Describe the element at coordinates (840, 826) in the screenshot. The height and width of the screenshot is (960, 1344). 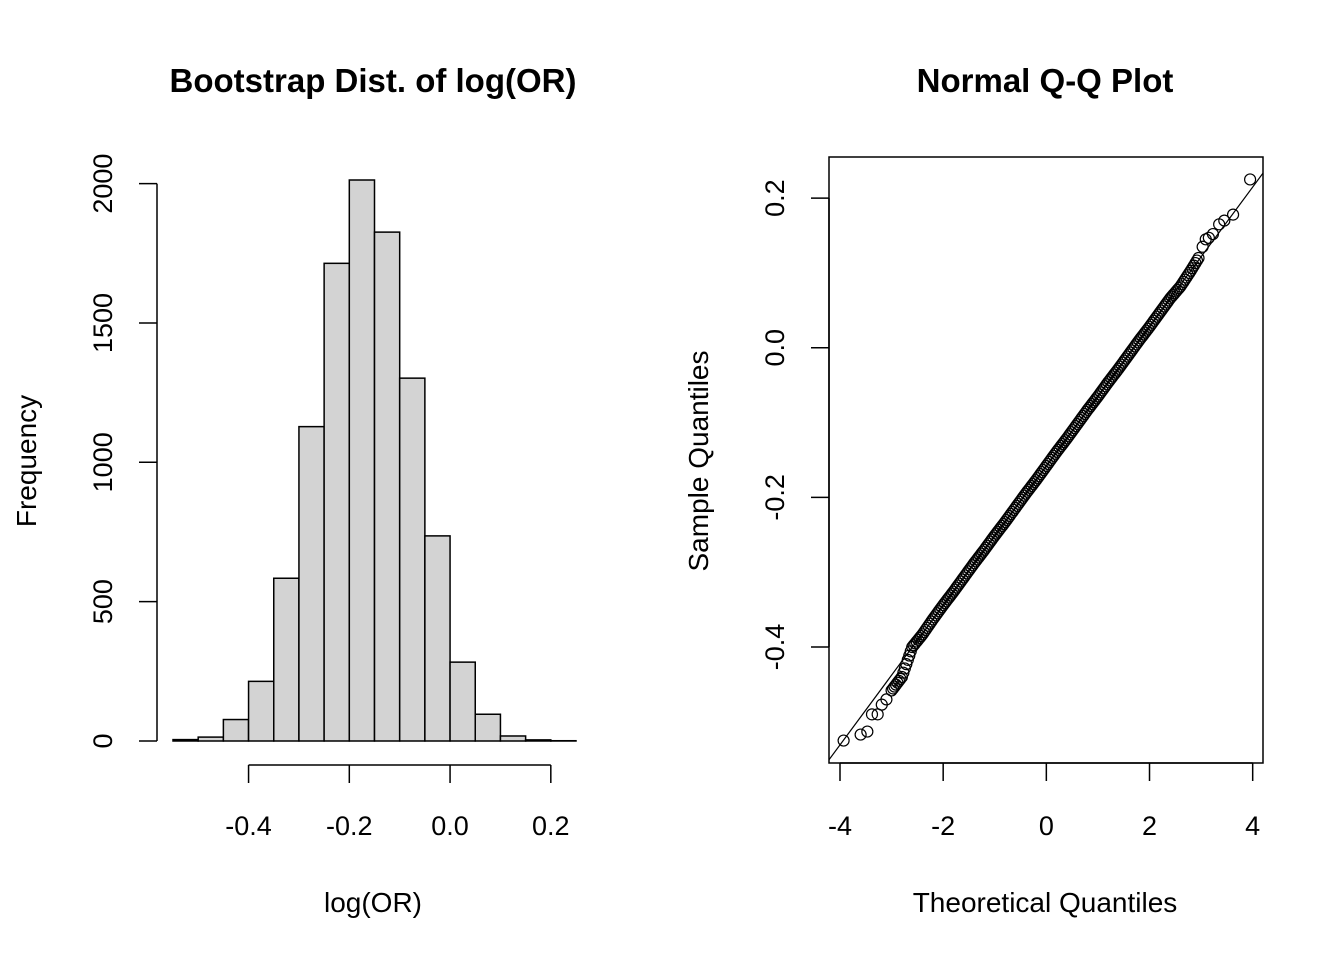
I see `qq-x-tick-label: -4` at that location.